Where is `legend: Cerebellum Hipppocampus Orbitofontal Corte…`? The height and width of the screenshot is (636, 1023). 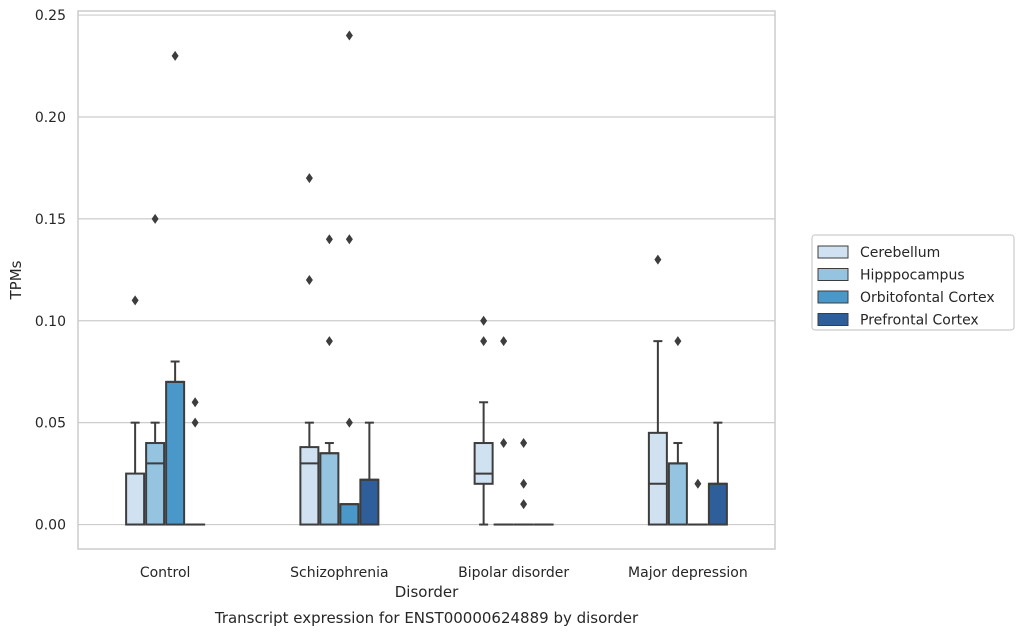
legend: Cerebellum Hipppocampus Orbitofontal Corte… is located at coordinates (913, 282).